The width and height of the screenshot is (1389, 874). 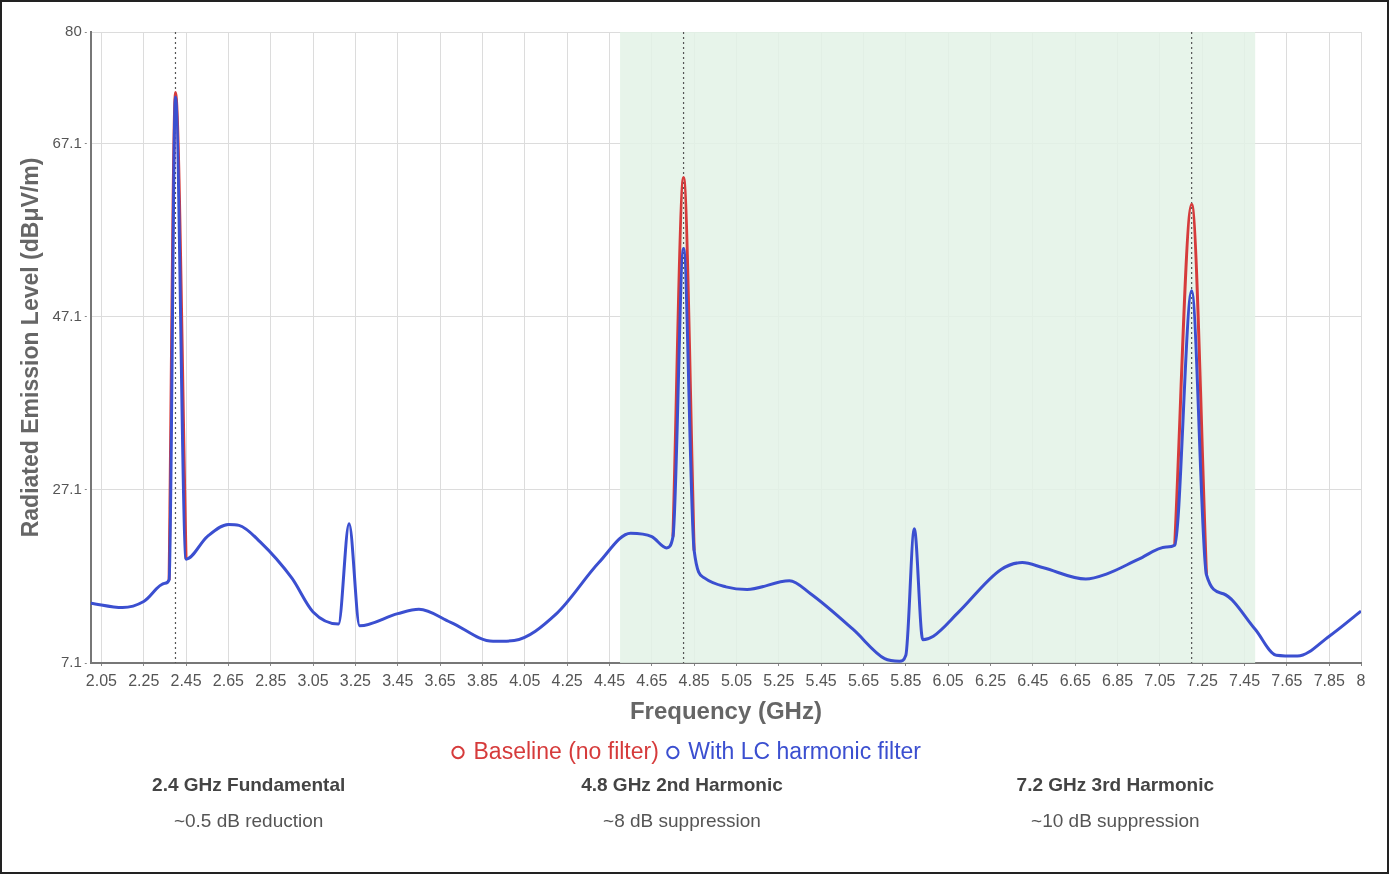 I want to click on x-tick-label: 6.85, so click(x=1117, y=681).